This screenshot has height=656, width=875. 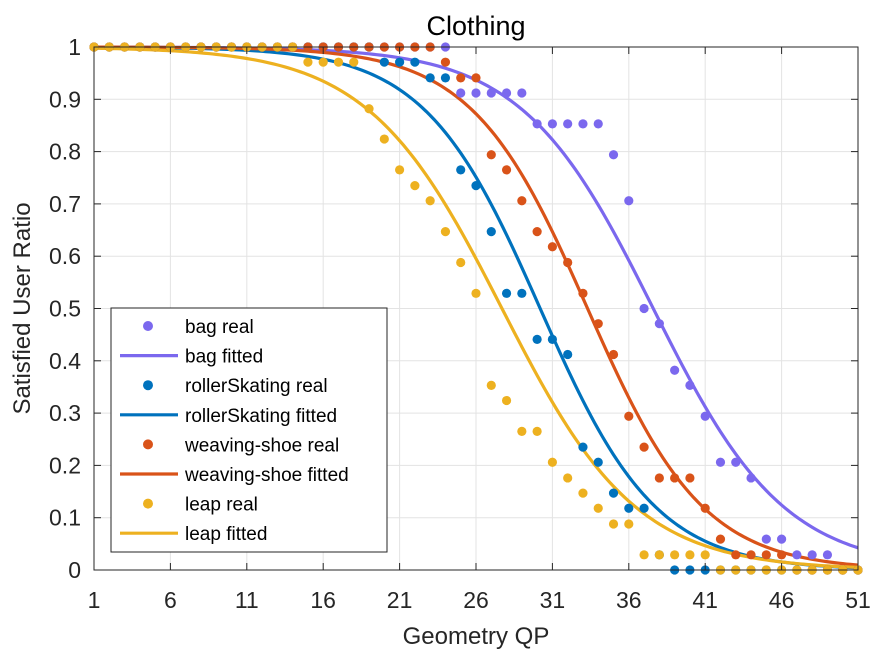 I want to click on x-tick-label: 46, so click(x=782, y=600).